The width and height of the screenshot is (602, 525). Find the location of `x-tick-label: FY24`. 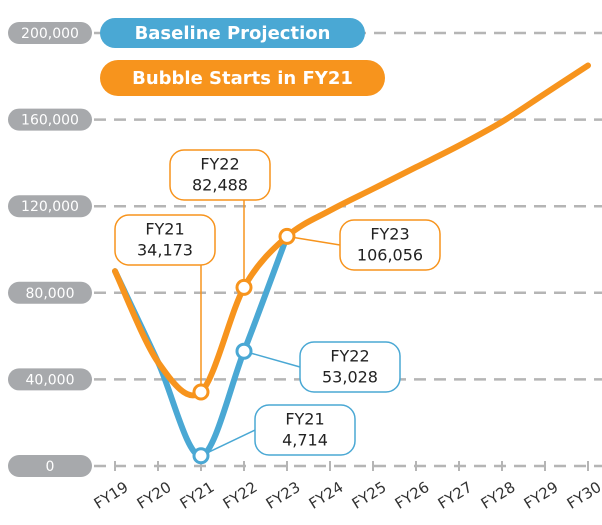

x-tick-label: FY24 is located at coordinates (326, 495).